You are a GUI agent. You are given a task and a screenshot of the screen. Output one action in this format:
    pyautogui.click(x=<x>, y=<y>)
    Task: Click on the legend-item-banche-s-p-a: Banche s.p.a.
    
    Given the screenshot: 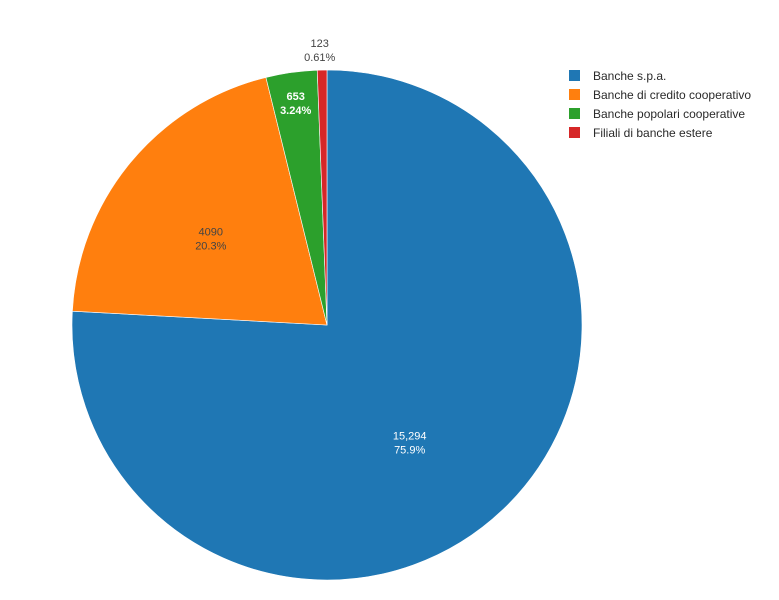 What is the action you would take?
    pyautogui.click(x=617, y=76)
    